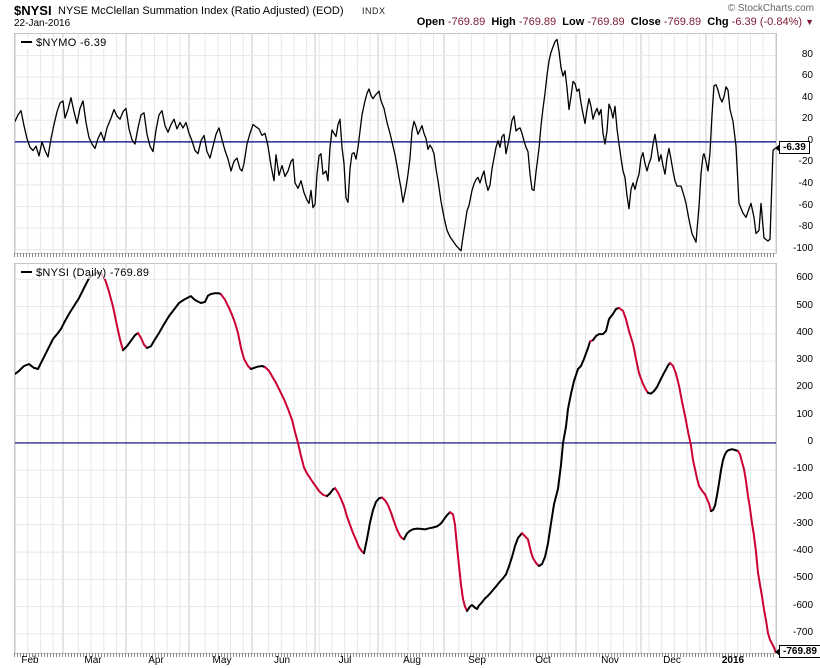 The height and width of the screenshot is (668, 820). I want to click on month-axis-label: Mar, so click(93, 660).